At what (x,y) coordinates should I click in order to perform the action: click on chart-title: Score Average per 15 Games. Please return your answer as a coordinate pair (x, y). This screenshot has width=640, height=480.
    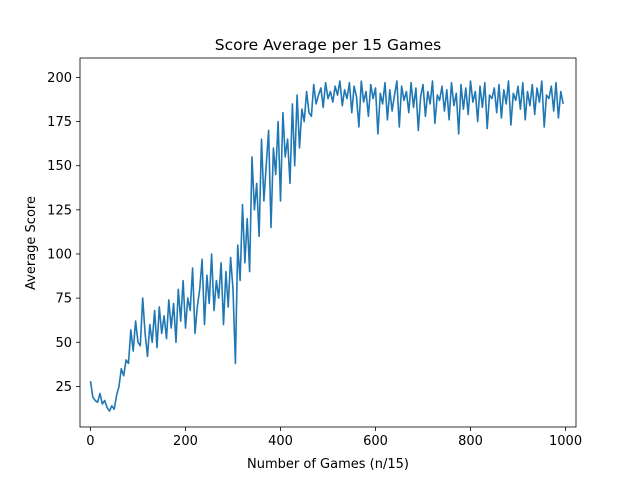
    Looking at the image, I should click on (328, 45).